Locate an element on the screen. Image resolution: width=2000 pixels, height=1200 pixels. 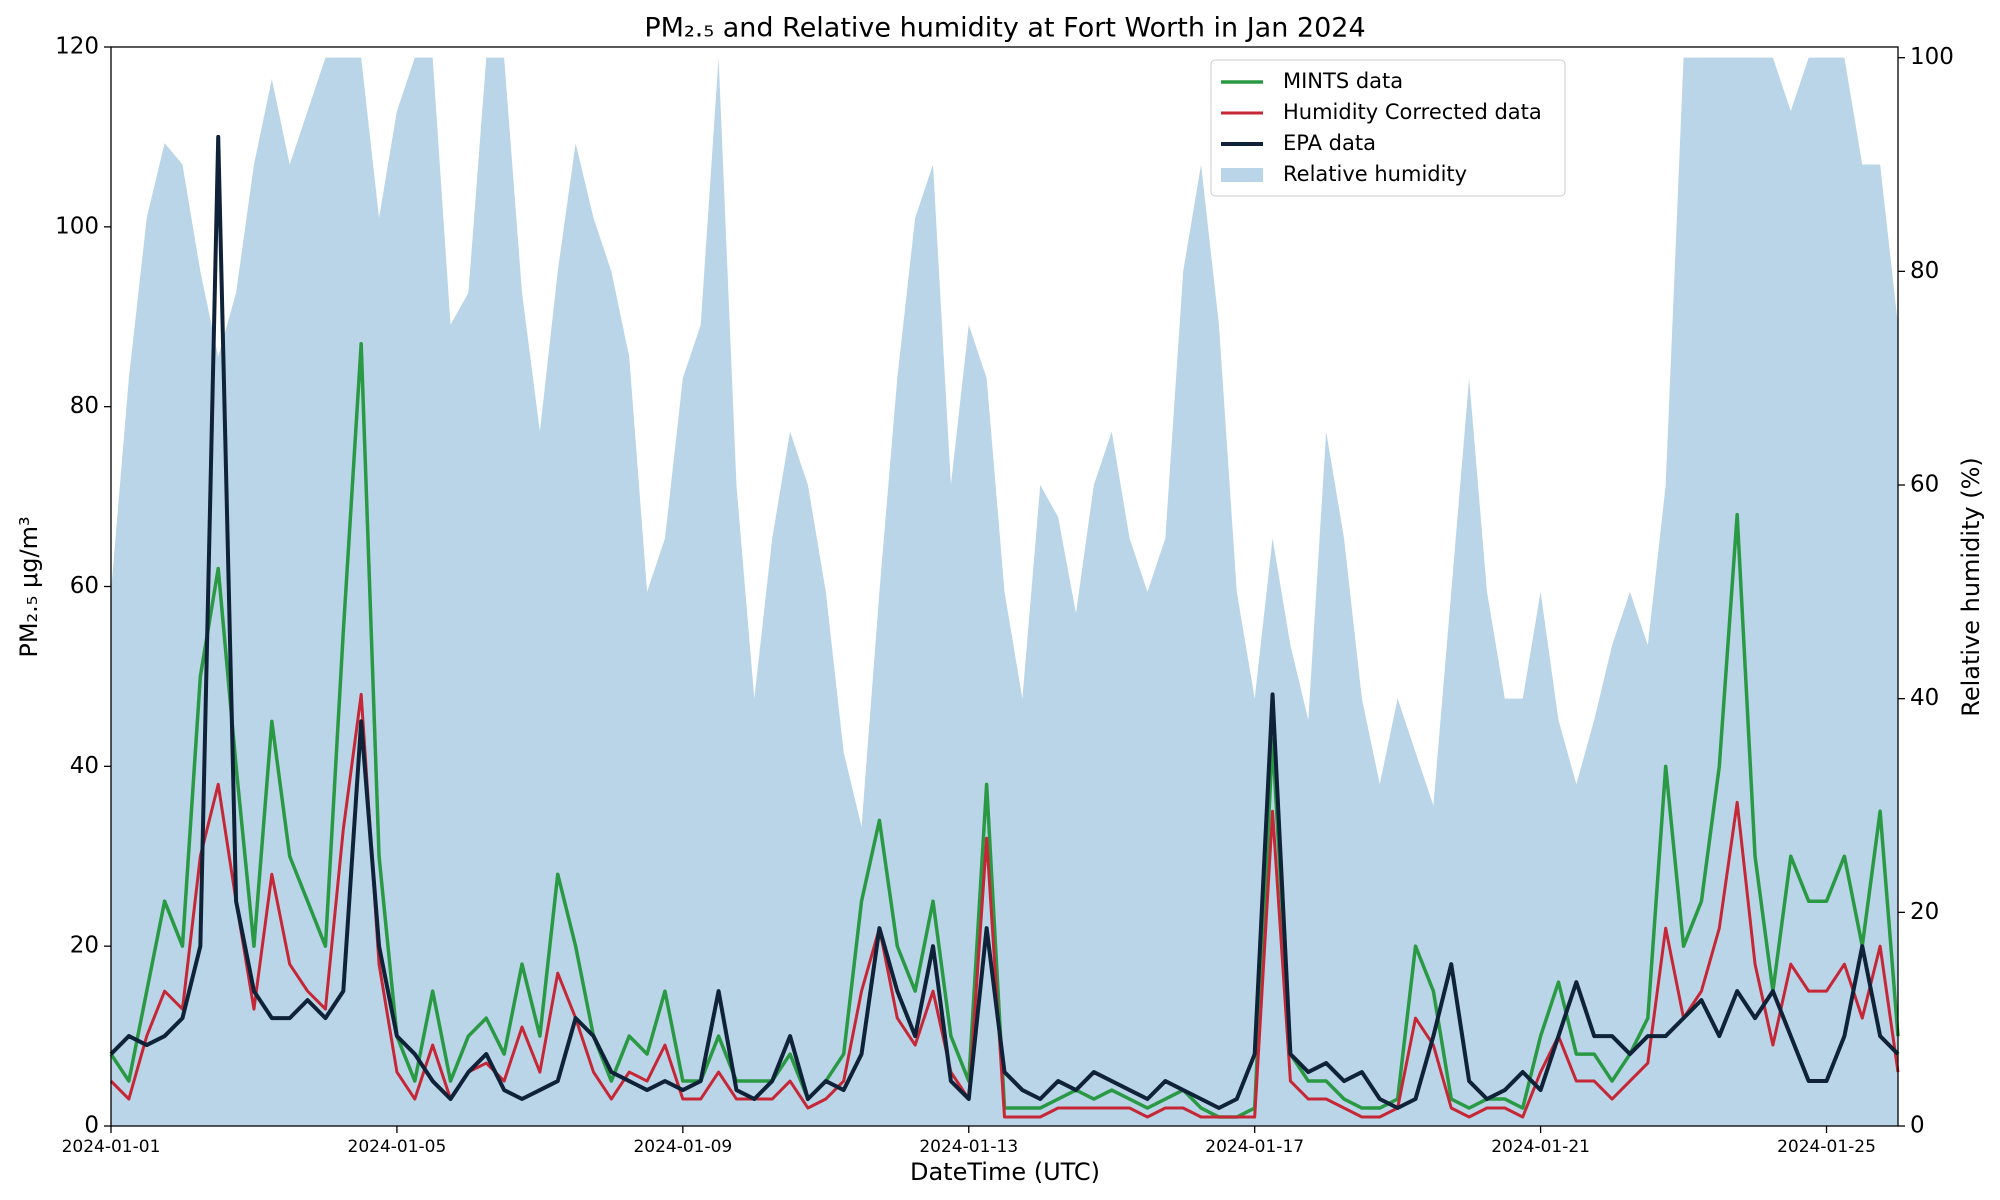
x-tick-label: 2024-01-09 is located at coordinates (682, 1147).